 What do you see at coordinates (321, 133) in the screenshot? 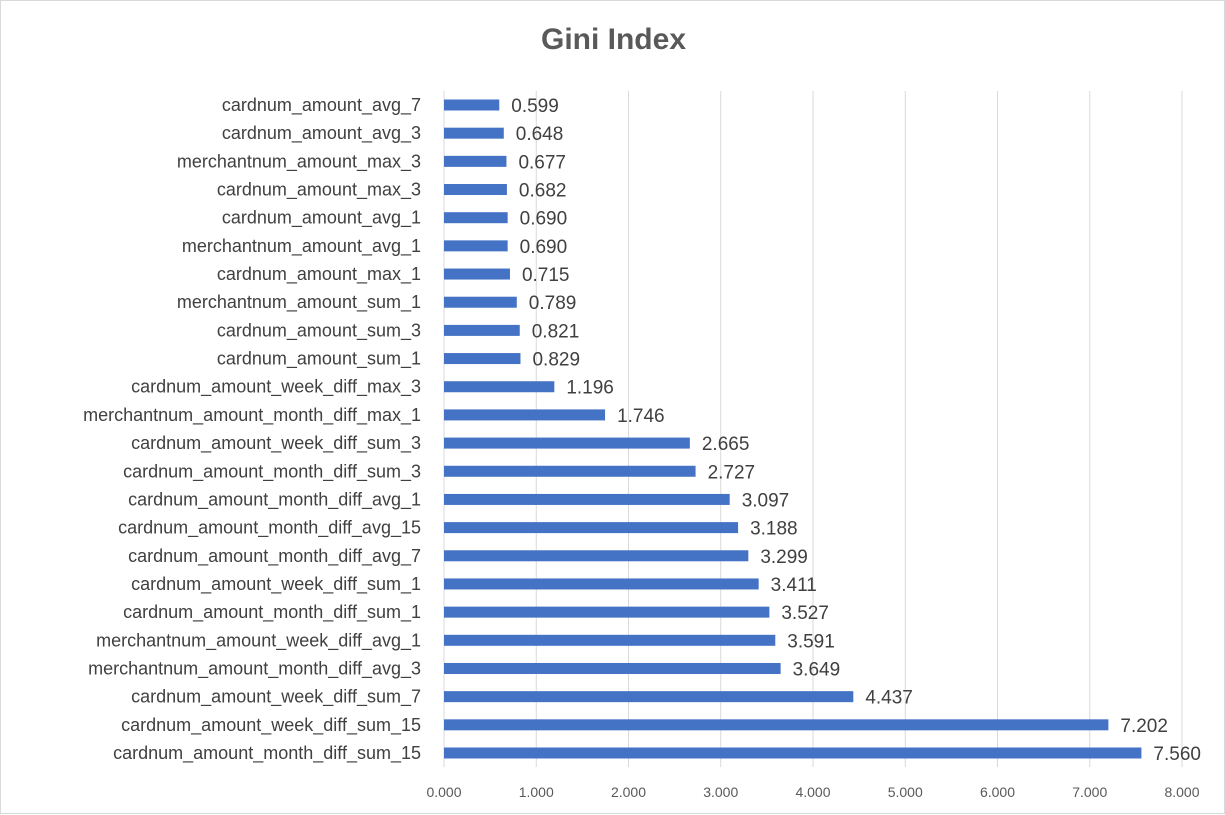
I see `category-label: cardnum_amount_avg_3` at bounding box center [321, 133].